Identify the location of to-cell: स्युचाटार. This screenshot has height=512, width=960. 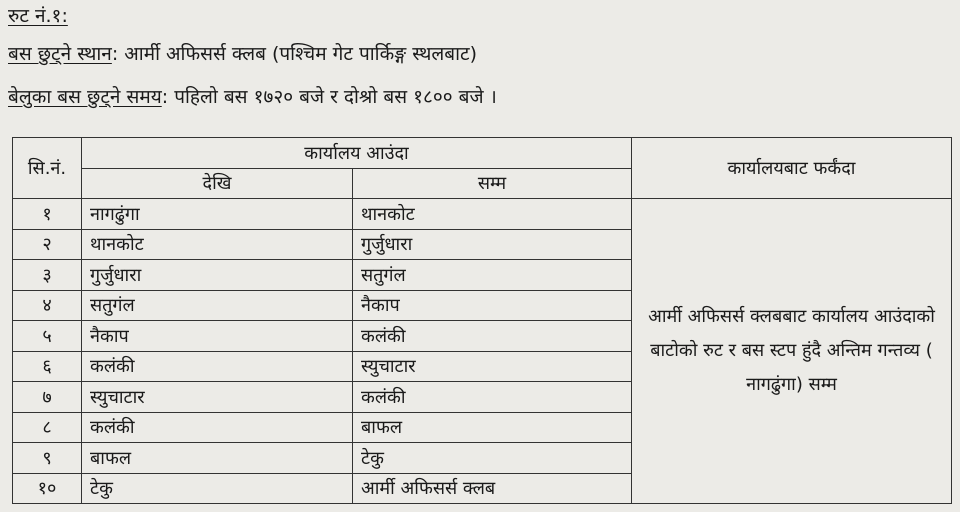
(492, 366).